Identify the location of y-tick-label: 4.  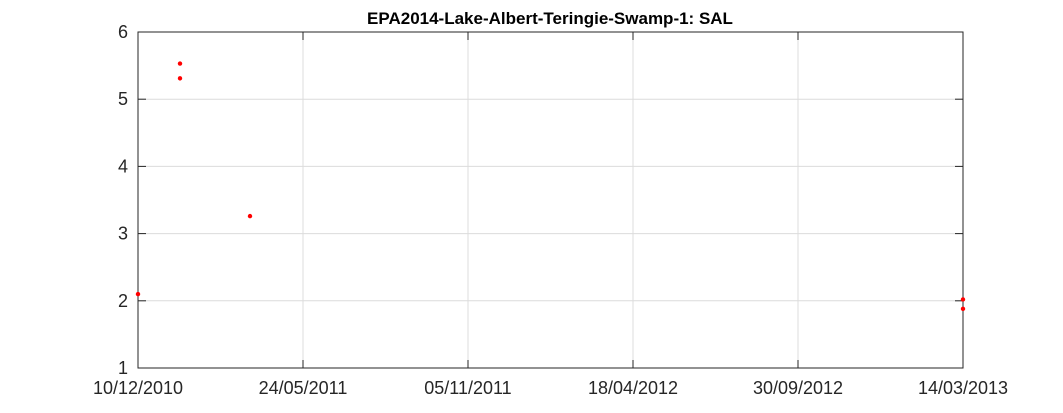
(123, 166).